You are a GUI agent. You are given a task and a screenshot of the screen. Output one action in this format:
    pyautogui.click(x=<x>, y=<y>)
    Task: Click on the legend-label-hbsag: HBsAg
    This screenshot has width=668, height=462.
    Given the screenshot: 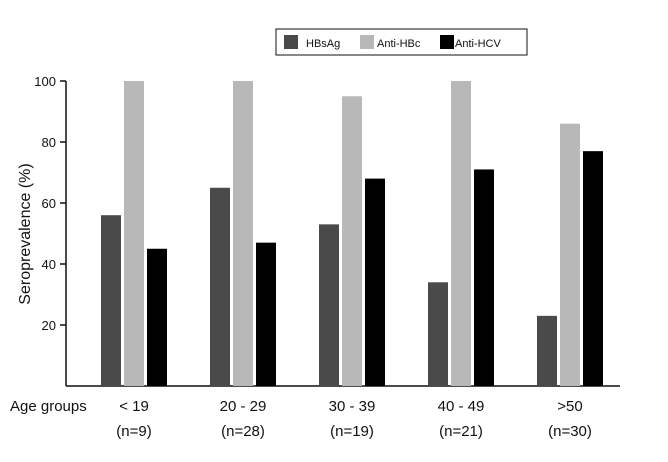 What is the action you would take?
    pyautogui.click(x=323, y=44)
    